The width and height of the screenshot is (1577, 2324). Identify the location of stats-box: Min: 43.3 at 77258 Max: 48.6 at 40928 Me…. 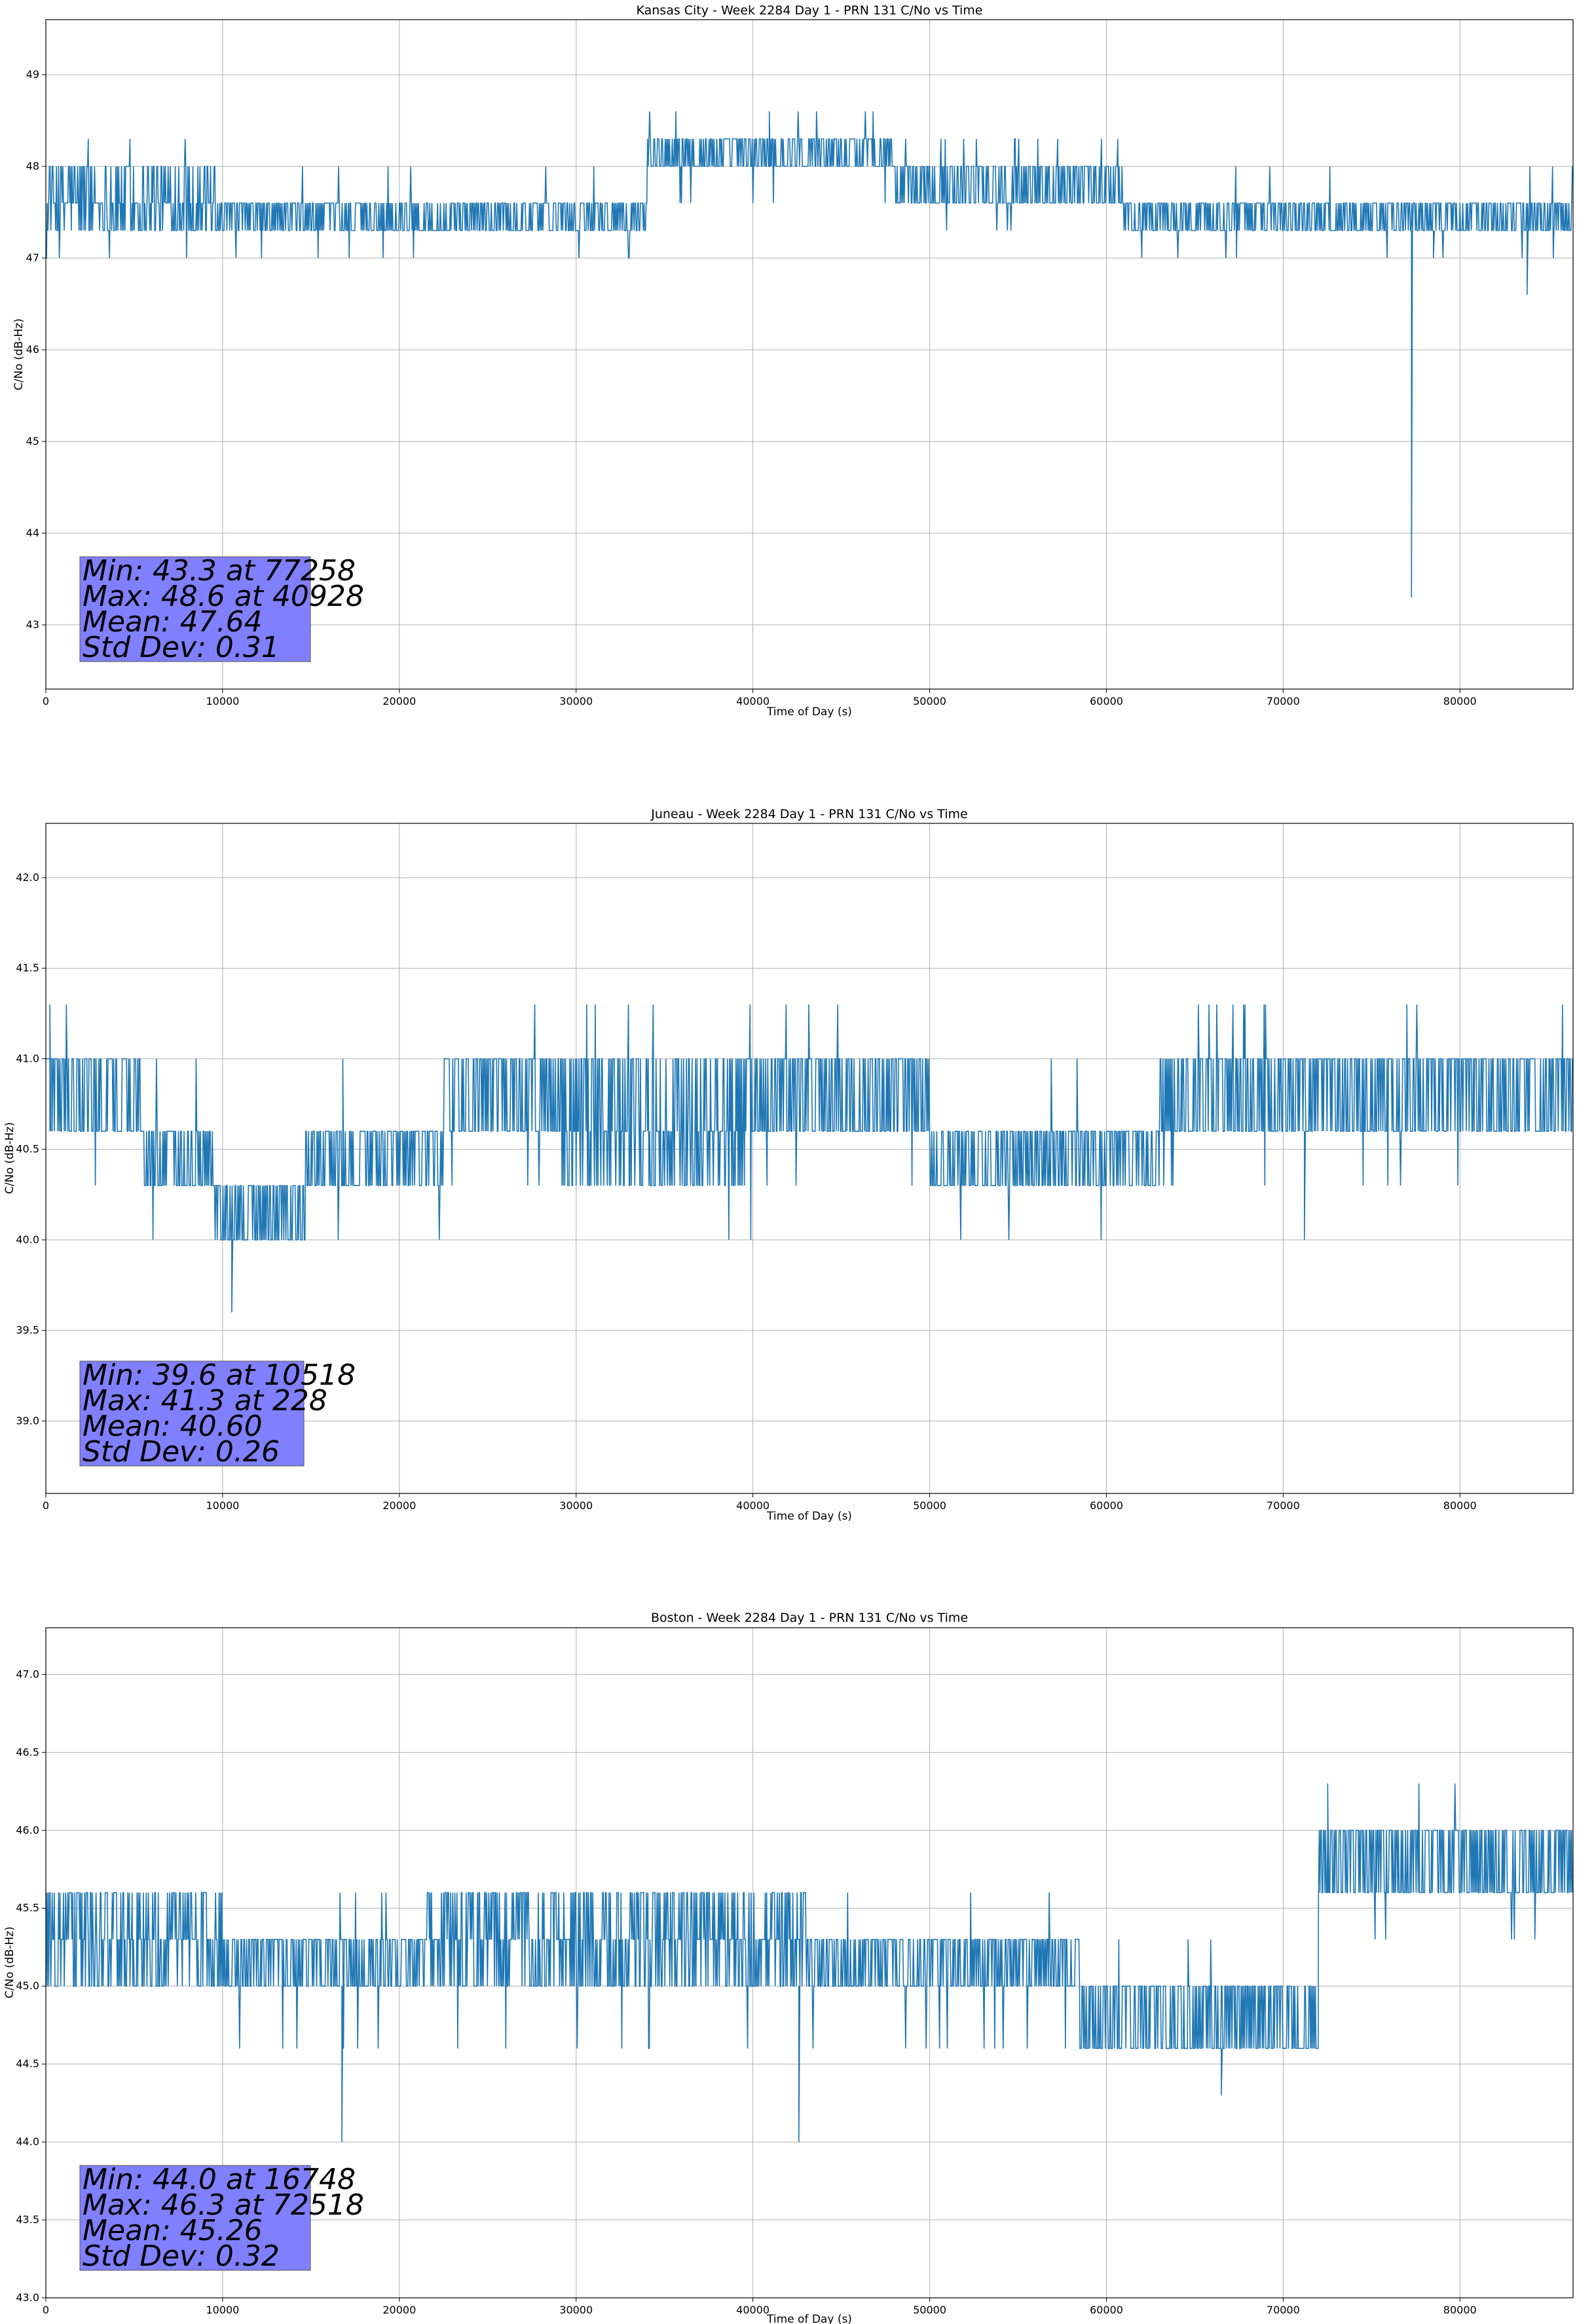
(221, 609).